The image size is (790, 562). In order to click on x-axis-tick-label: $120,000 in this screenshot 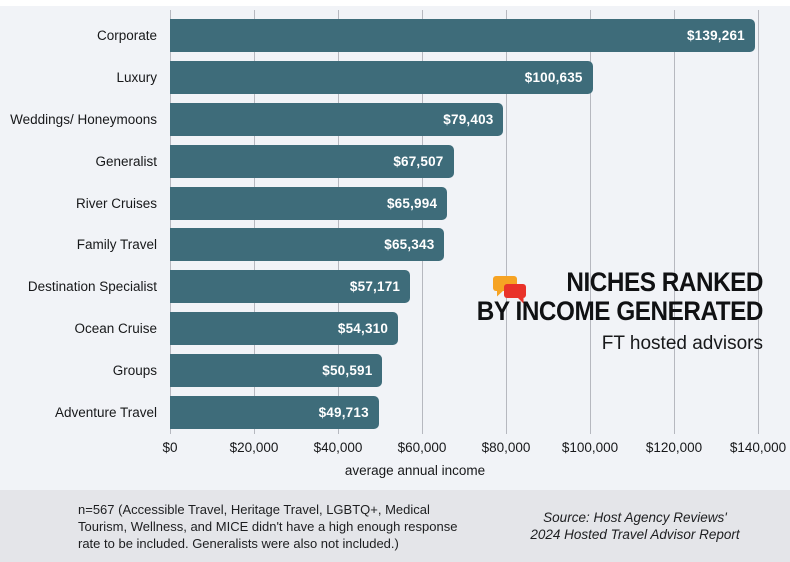, I will do `click(674, 447)`.